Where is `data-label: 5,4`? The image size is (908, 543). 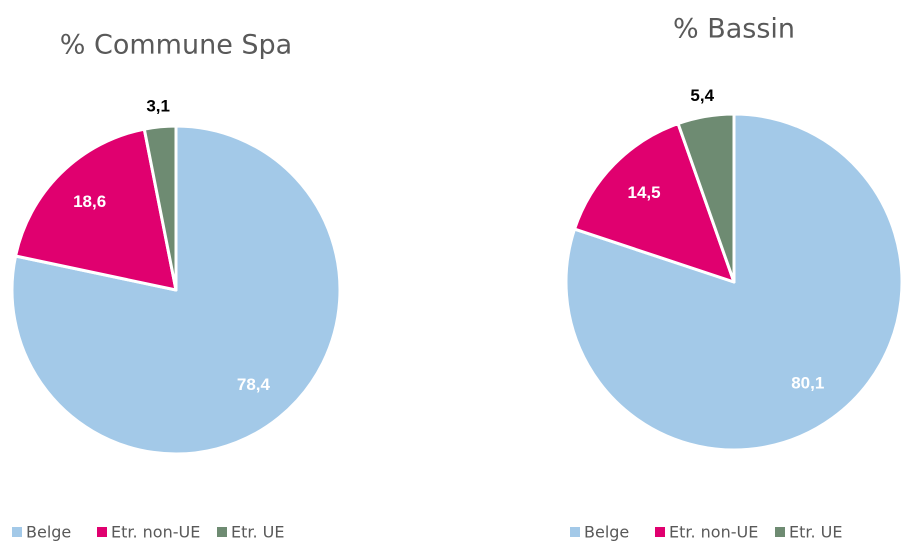
data-label: 5,4 is located at coordinates (702, 95).